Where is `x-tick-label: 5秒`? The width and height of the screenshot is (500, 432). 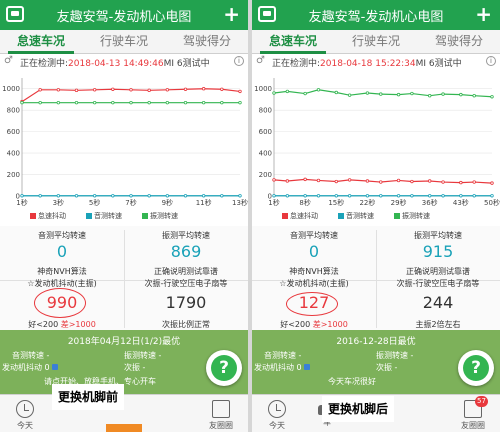
x-tick-label: 5秒 is located at coordinates (94, 202).